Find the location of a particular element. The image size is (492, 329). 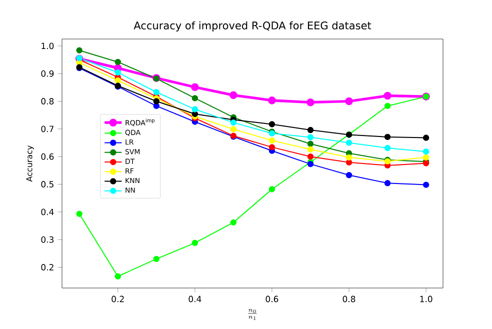

y-tick-label: 1.0 is located at coordinates (48, 46).